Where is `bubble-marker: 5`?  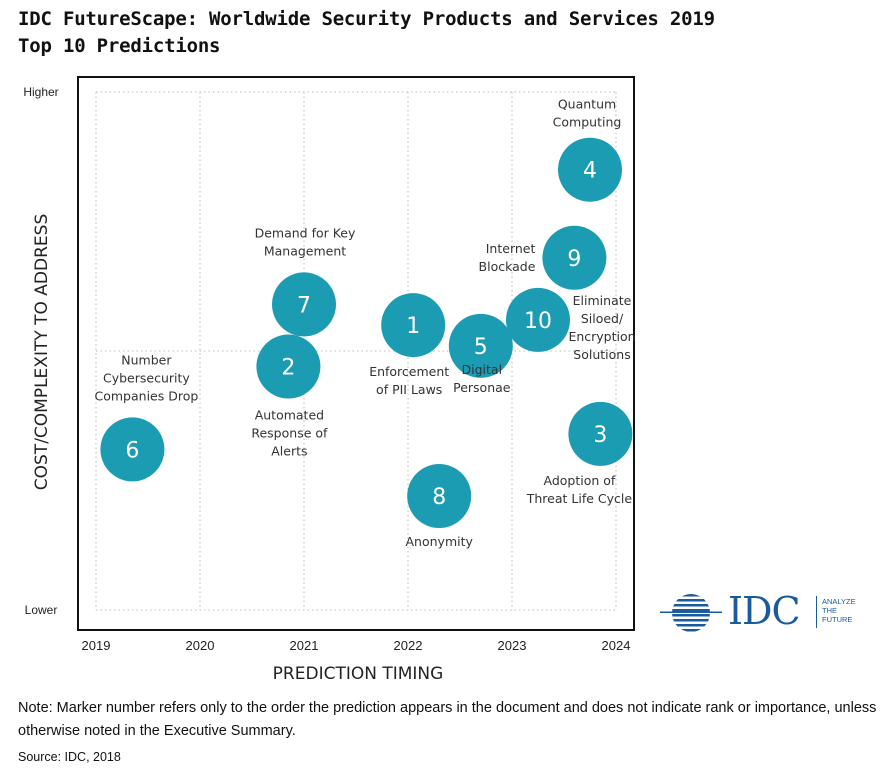 bubble-marker: 5 is located at coordinates (481, 347).